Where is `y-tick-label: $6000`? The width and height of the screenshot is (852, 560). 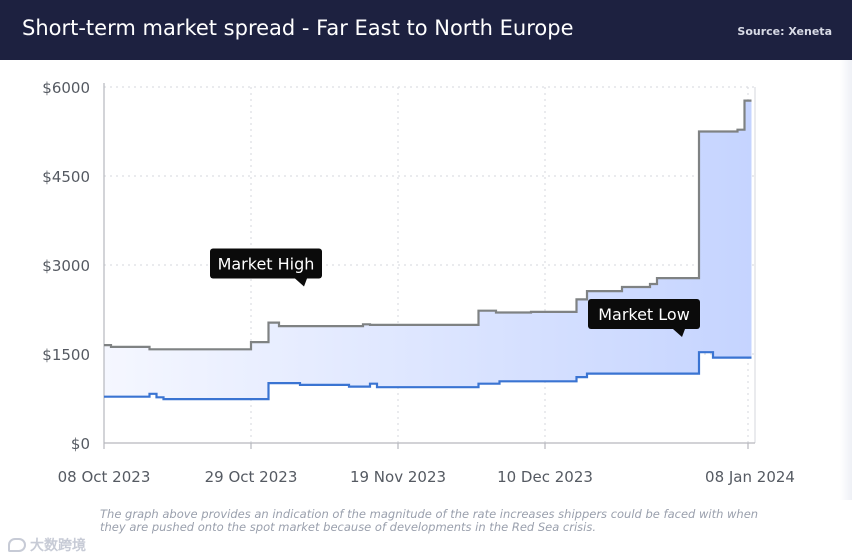 y-tick-label: $6000 is located at coordinates (66, 88).